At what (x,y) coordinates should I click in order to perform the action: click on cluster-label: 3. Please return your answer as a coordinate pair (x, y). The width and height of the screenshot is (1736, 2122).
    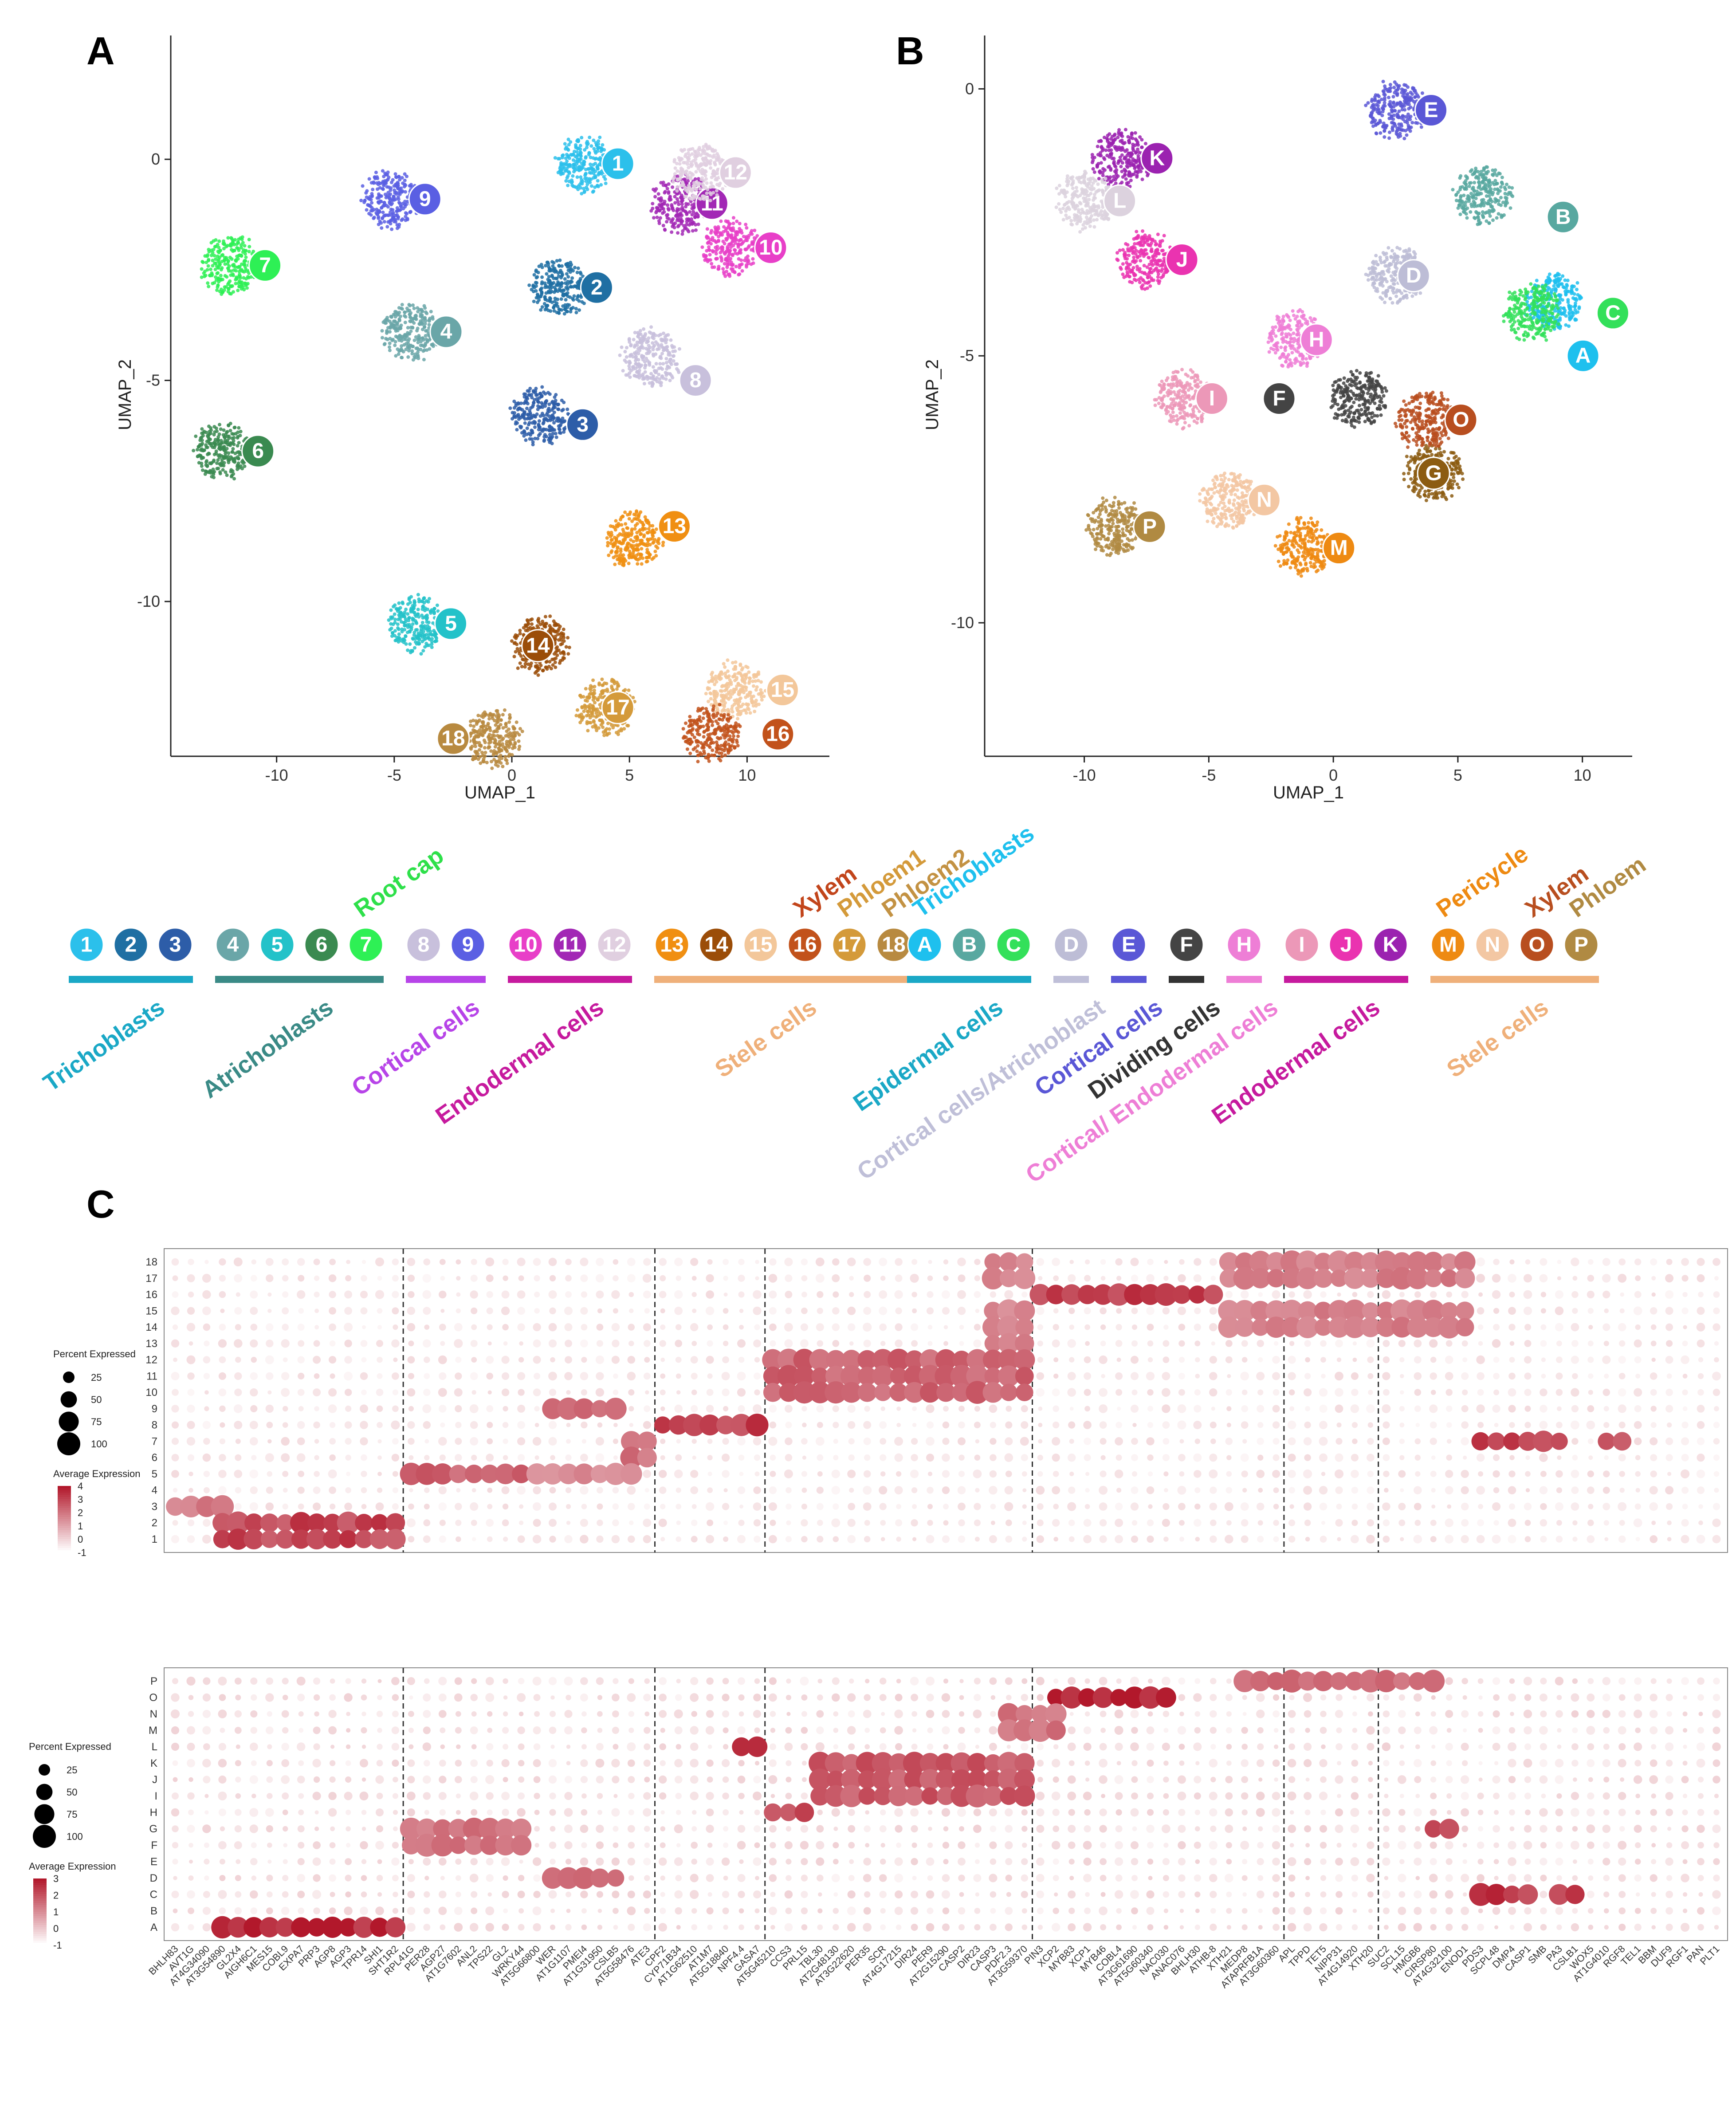
    Looking at the image, I should click on (583, 424).